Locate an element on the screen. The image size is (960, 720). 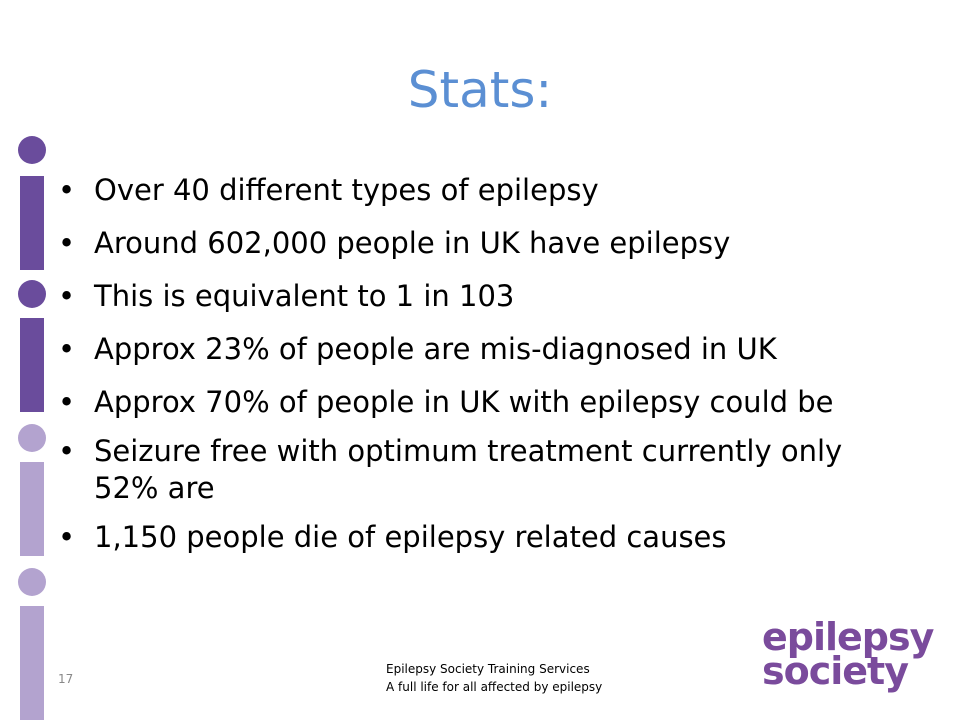
bullet-item: This is equivalent to 1 in 103 is located at coordinates (468, 296).